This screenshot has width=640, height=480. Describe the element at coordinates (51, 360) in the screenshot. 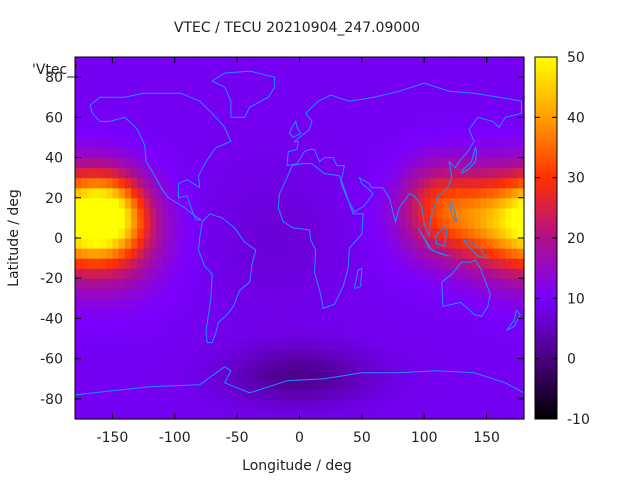

I see `y-tick-label: -60` at that location.